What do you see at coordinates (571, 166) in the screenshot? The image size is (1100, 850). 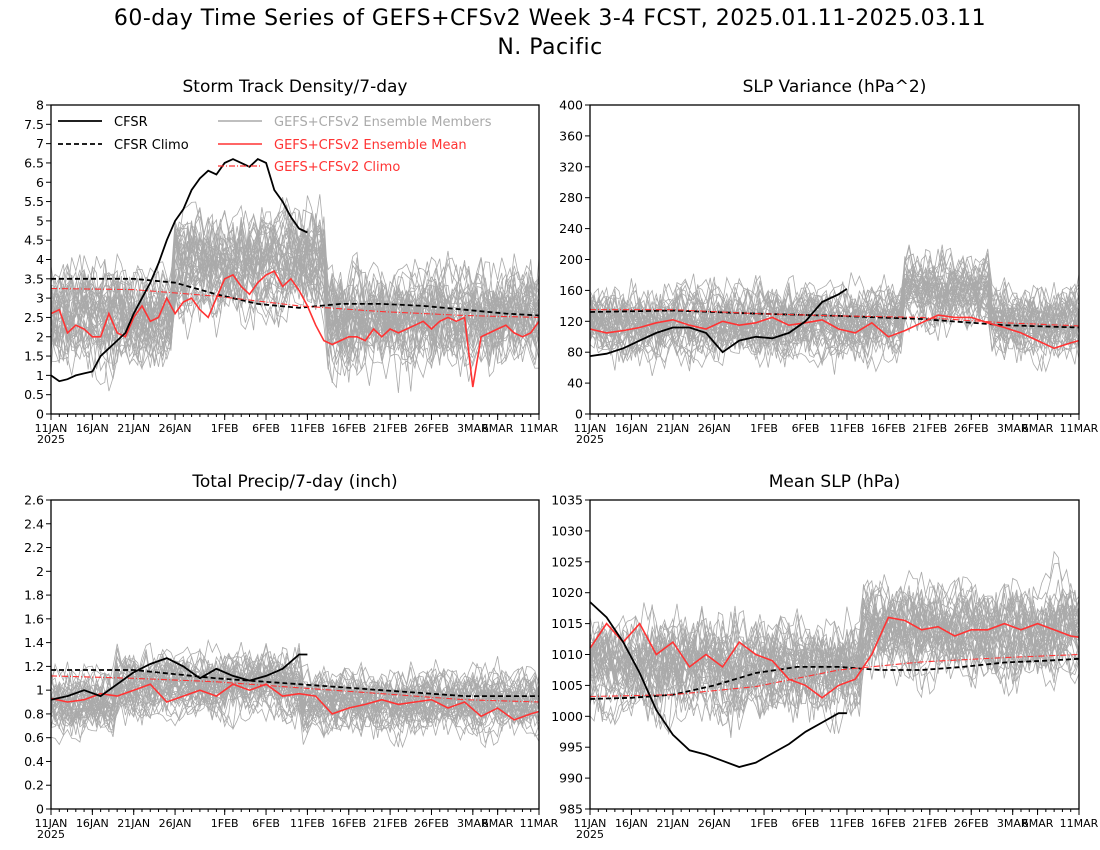 I see `y-tick-label: 320` at bounding box center [571, 166].